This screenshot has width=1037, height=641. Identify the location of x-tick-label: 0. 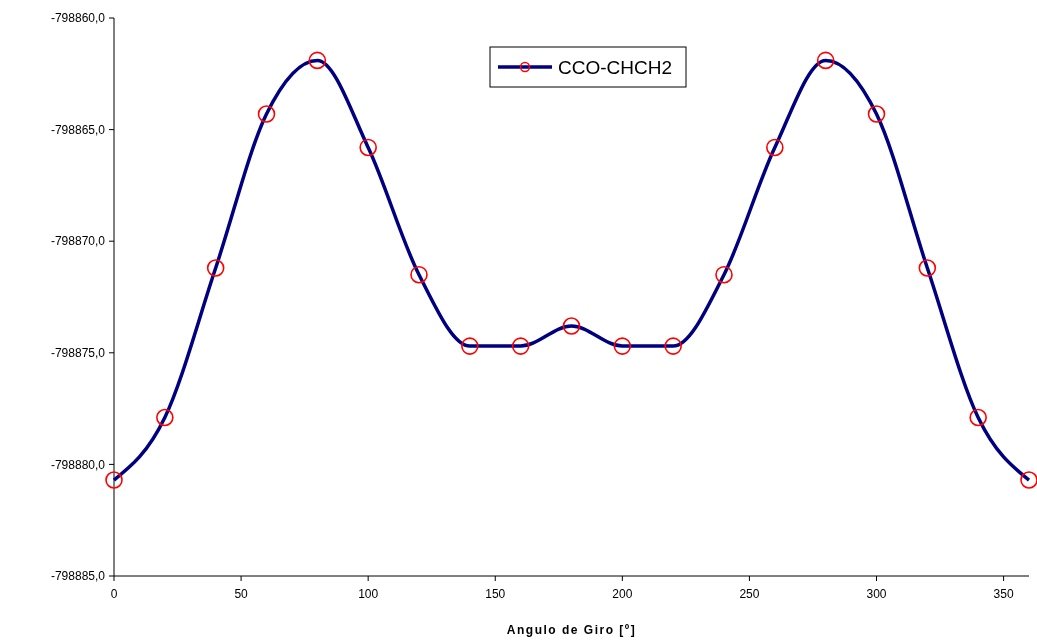
(114, 594).